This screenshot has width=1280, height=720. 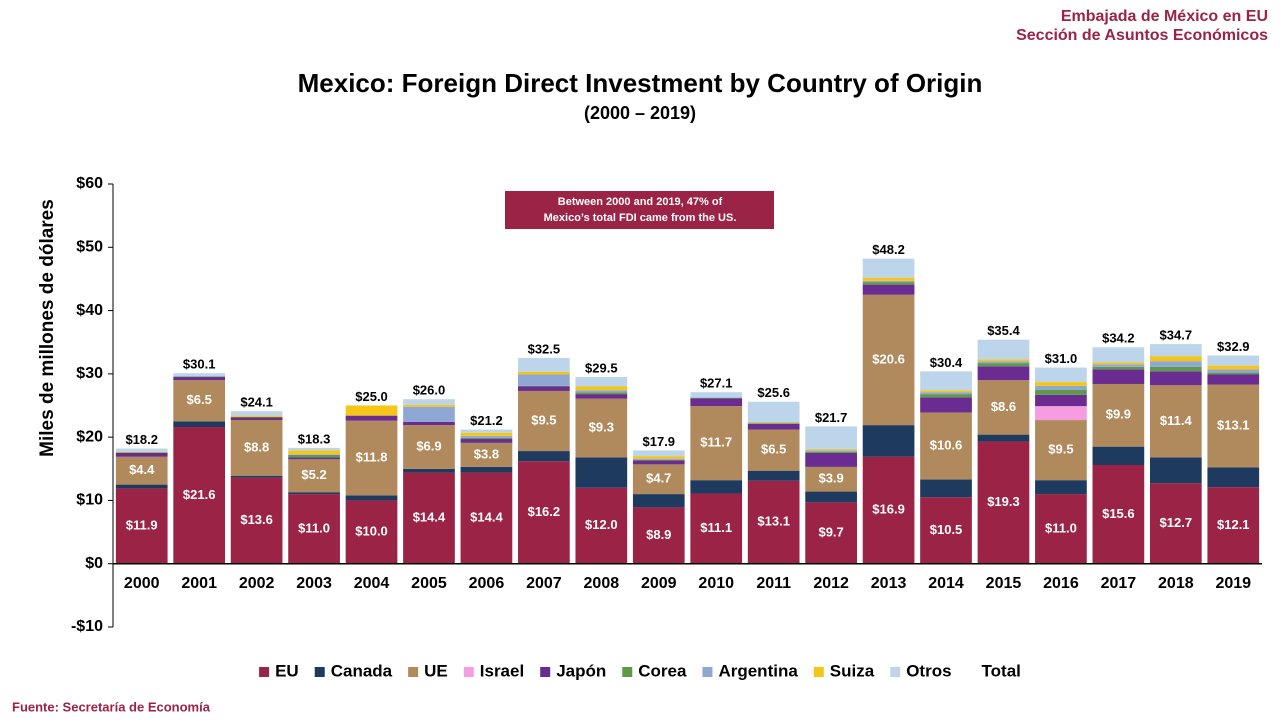 I want to click on y-axis-label: Miles de millones de dólares, so click(x=47, y=328).